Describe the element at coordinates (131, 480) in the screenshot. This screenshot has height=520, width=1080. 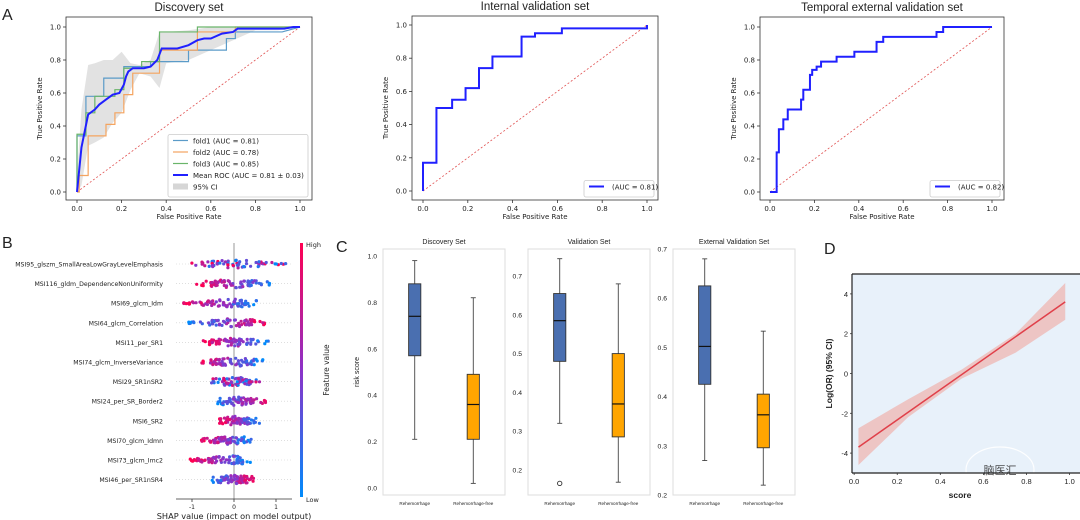
I see `feature-label: MSI46_per_SR1nSR4` at that location.